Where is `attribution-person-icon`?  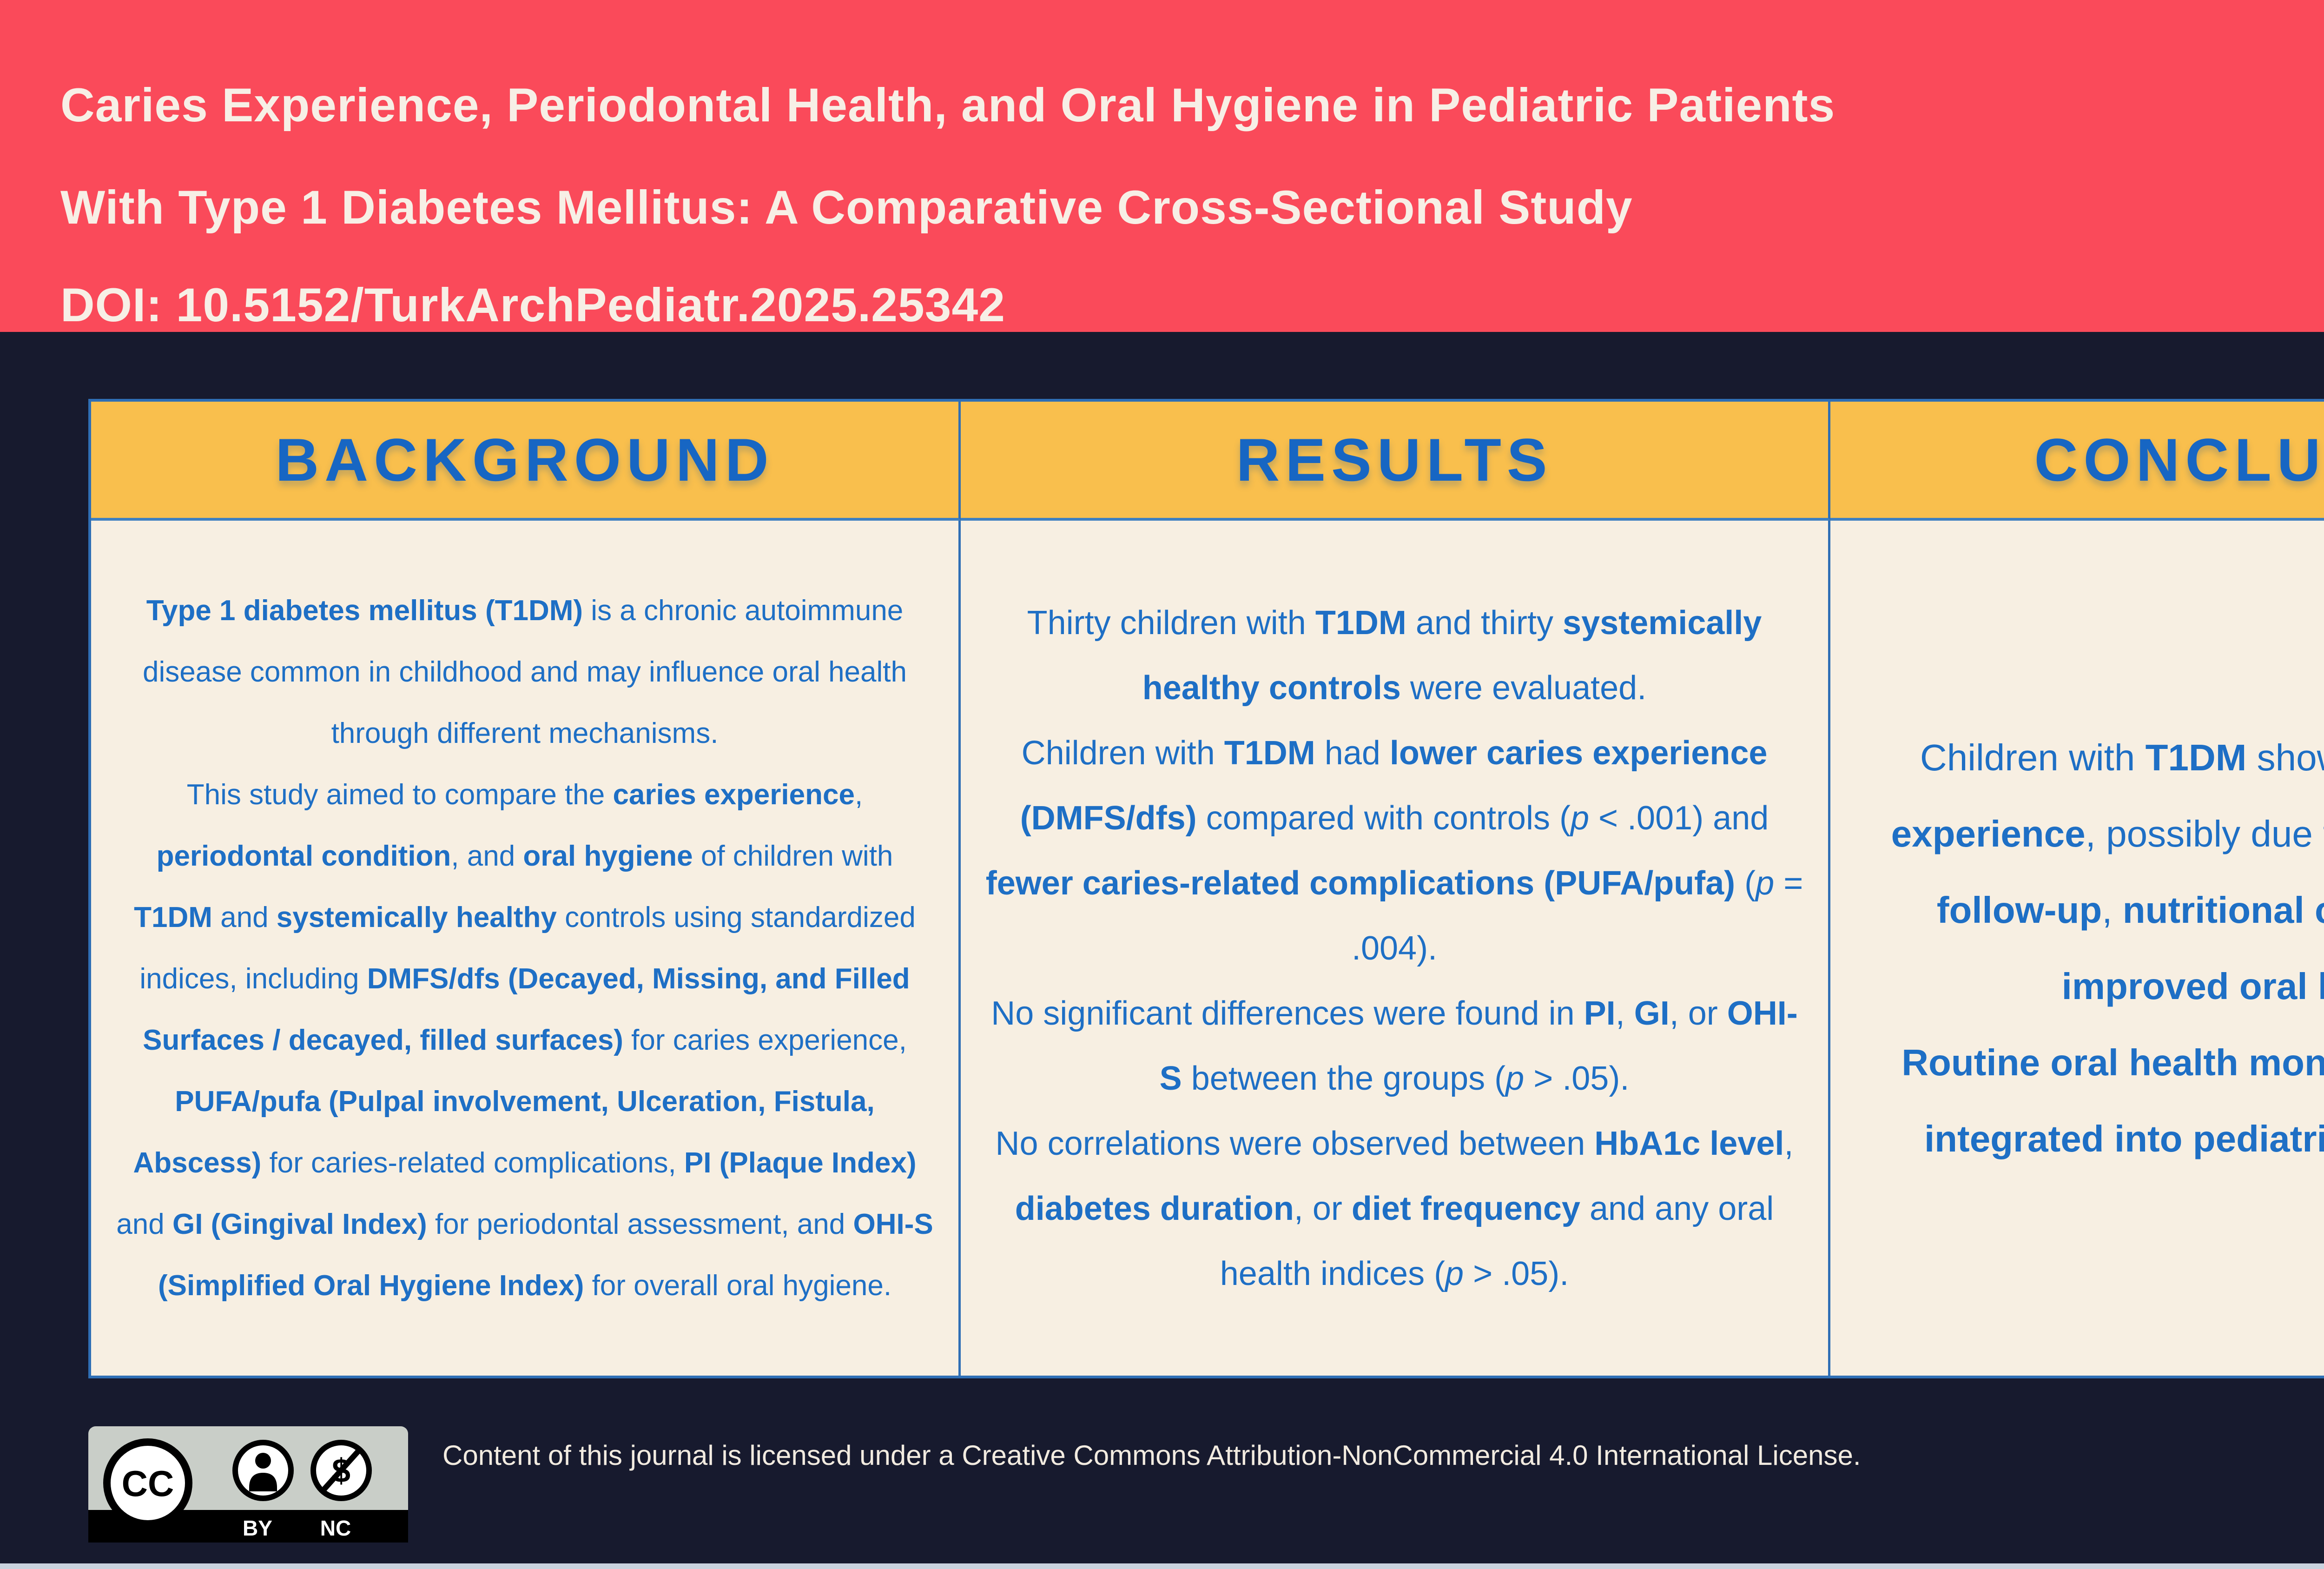 attribution-person-icon is located at coordinates (263, 1470).